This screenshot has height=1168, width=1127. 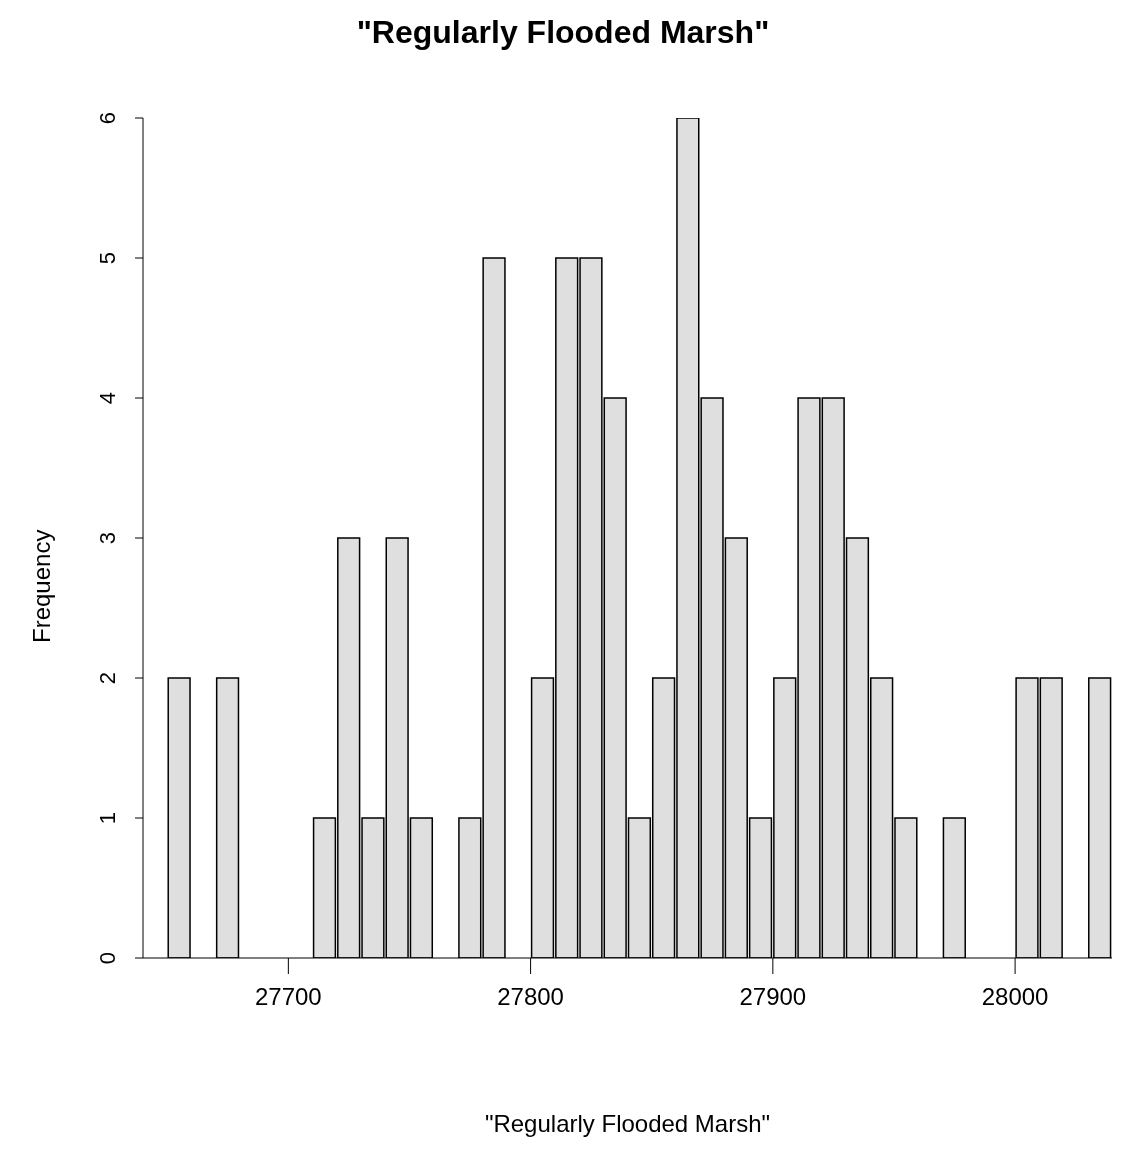 I want to click on y-tick-label: 1, so click(x=107, y=818).